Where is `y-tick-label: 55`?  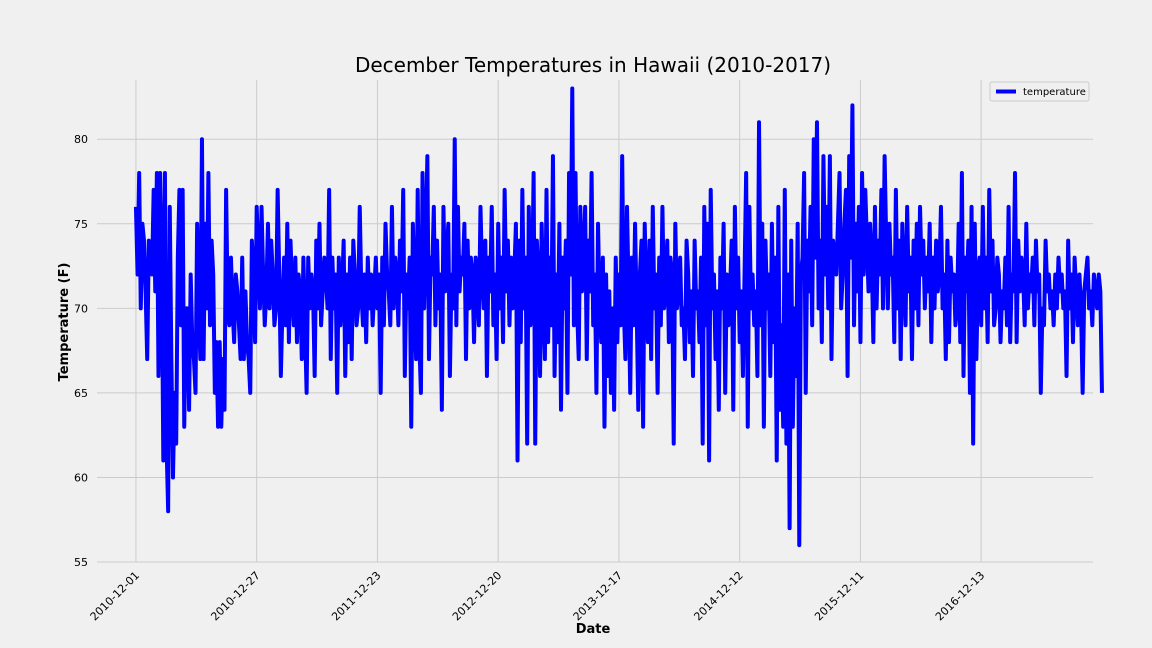
y-tick-label: 55 is located at coordinates (81, 562).